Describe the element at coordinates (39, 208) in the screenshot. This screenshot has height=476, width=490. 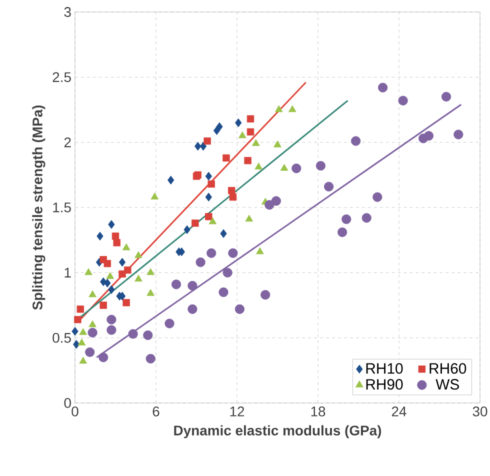
I see `y-axis-title: Splitting tensile strength (MPa)` at that location.